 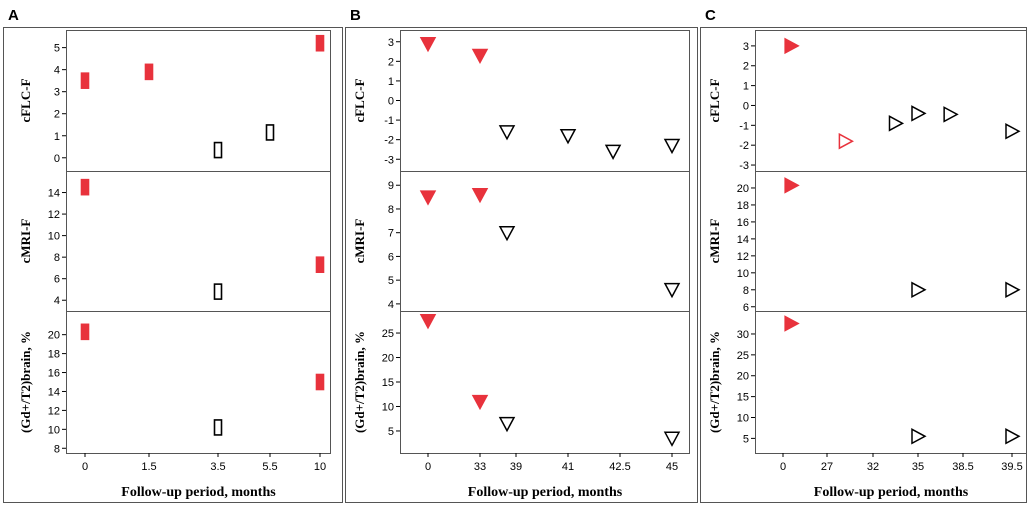 I want to click on subplot-cmri-f: 4 5 6 7 8 9 cMRI-F, so click(x=521, y=241).